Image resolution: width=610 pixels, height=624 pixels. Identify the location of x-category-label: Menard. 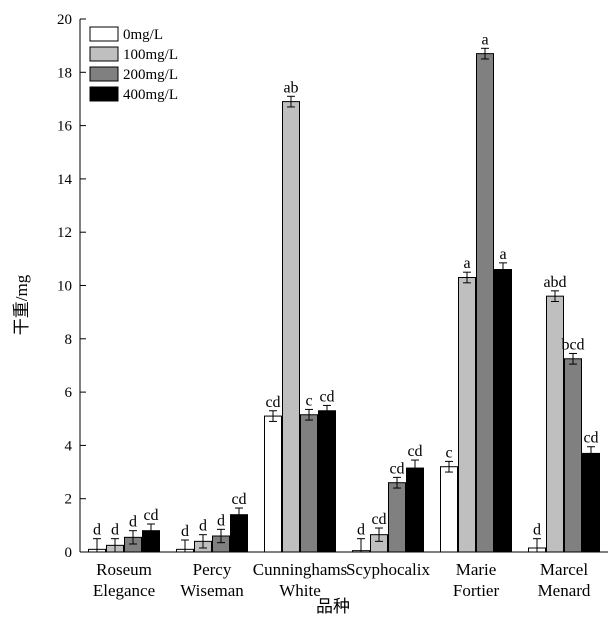
(564, 590).